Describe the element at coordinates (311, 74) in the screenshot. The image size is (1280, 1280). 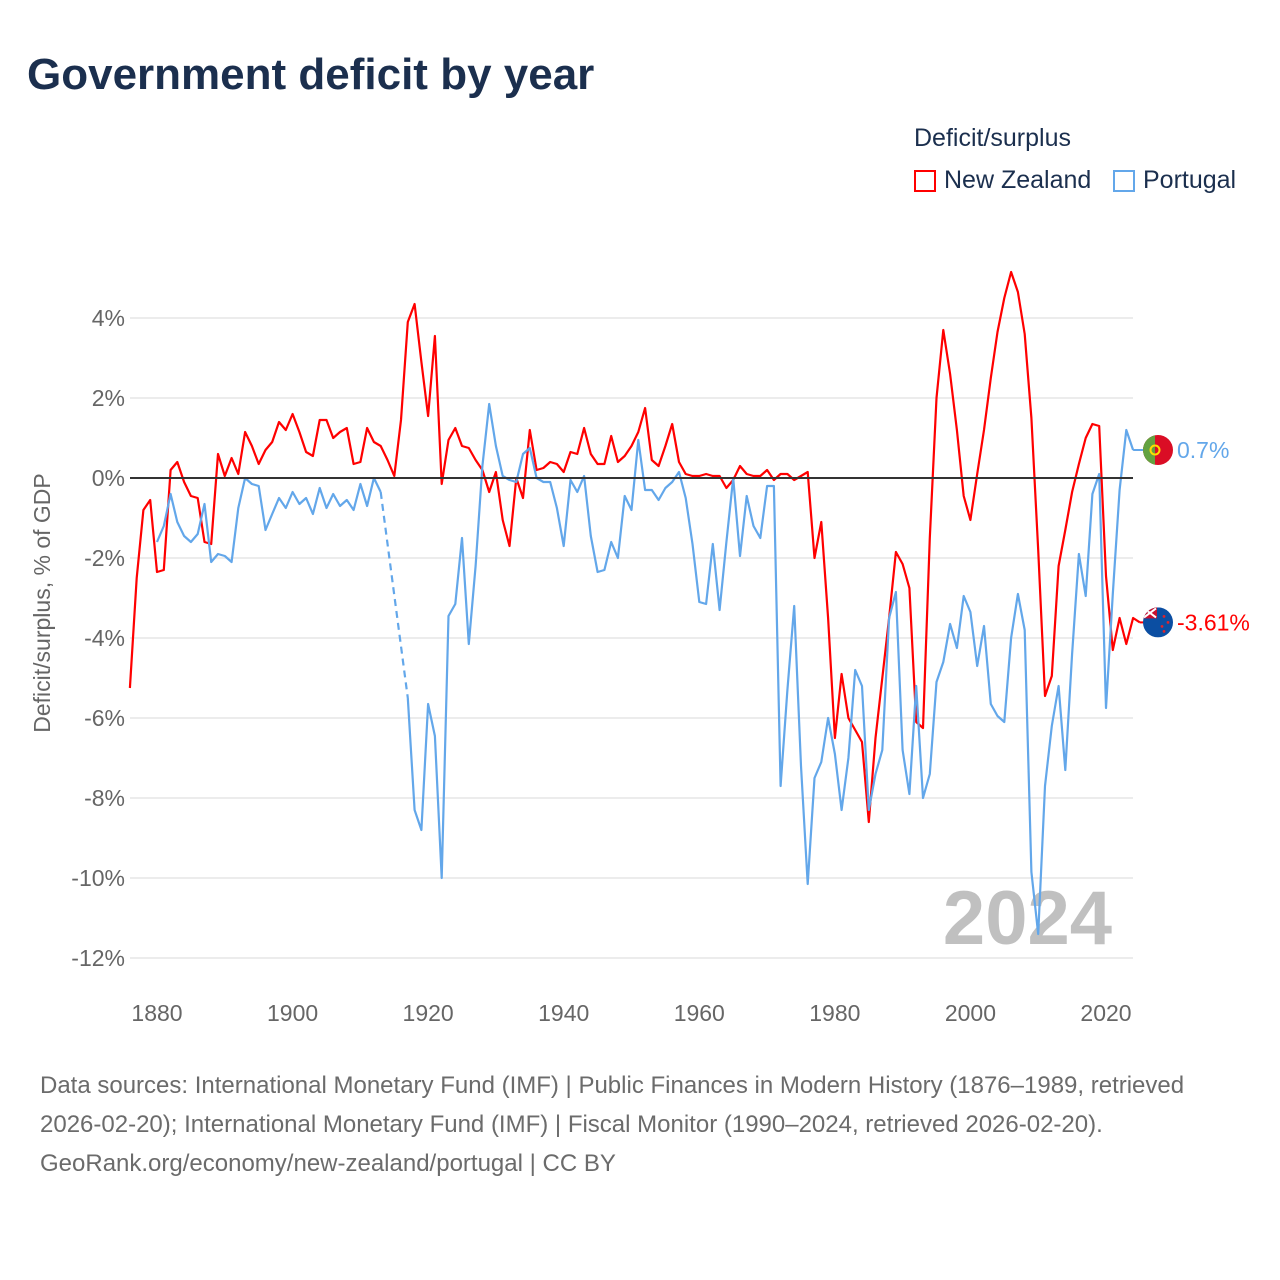
I see `page-title: Government deficit by year` at that location.